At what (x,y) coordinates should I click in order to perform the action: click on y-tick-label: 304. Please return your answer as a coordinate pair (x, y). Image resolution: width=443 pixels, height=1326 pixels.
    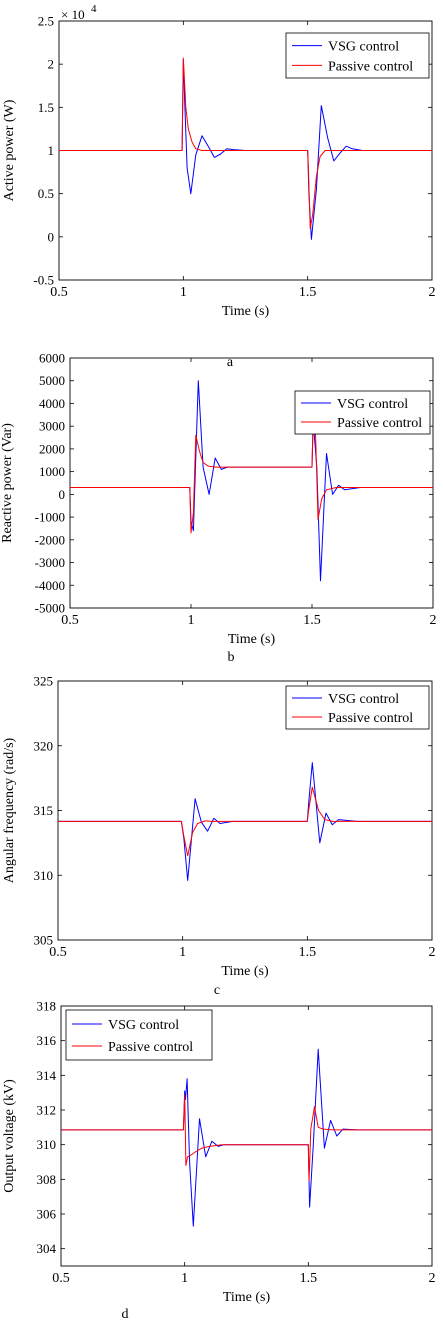
    Looking at the image, I should click on (47, 1248).